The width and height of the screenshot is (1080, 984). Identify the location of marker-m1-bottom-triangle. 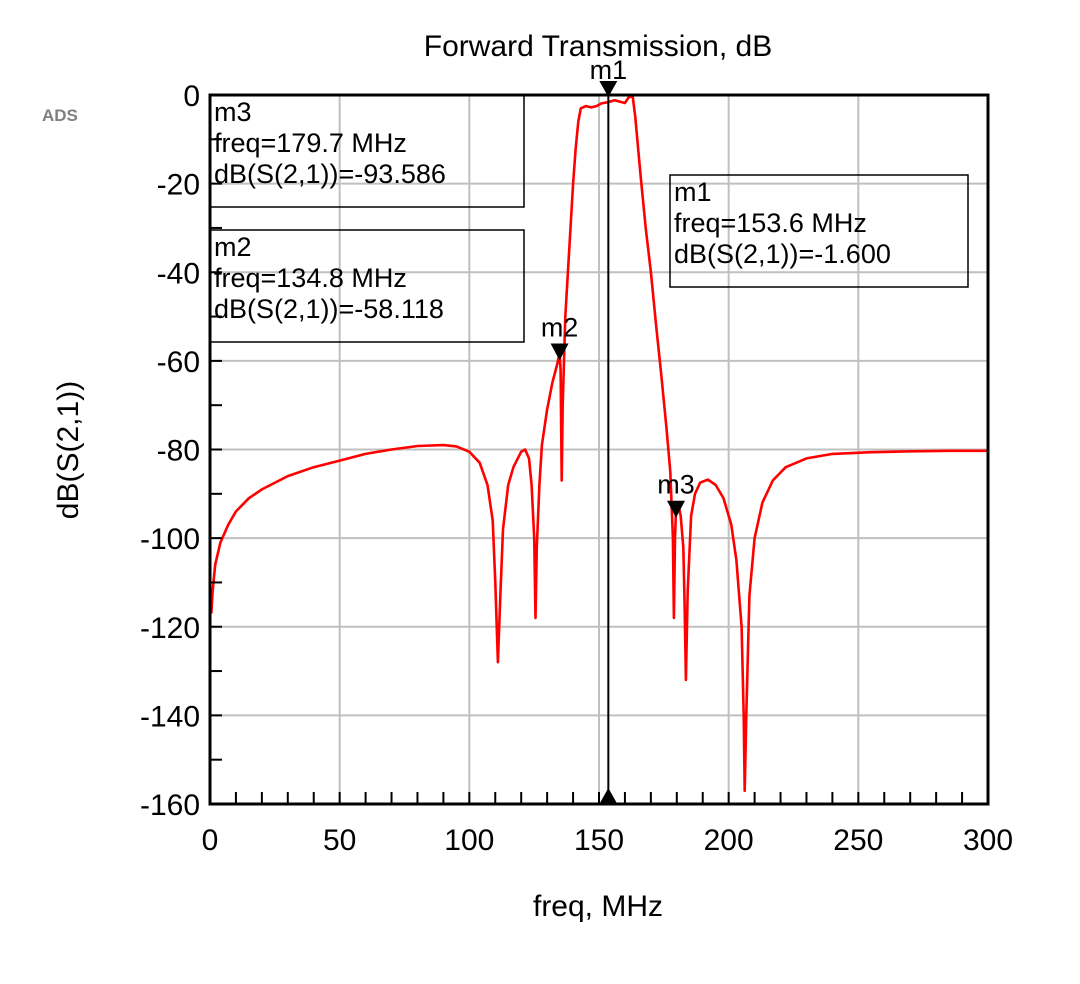
(608, 796).